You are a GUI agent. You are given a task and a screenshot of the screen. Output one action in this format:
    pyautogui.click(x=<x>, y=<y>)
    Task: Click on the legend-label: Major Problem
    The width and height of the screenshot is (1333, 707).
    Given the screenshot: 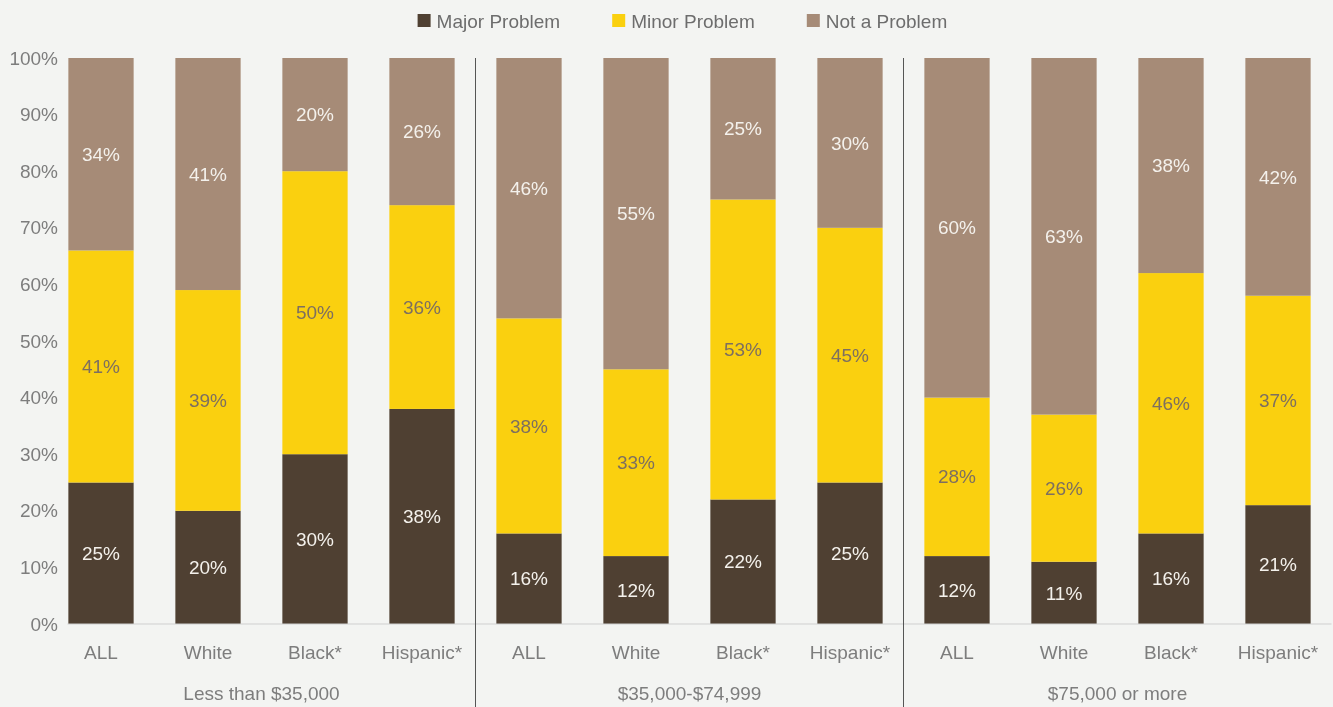 What is the action you would take?
    pyautogui.click(x=498, y=21)
    